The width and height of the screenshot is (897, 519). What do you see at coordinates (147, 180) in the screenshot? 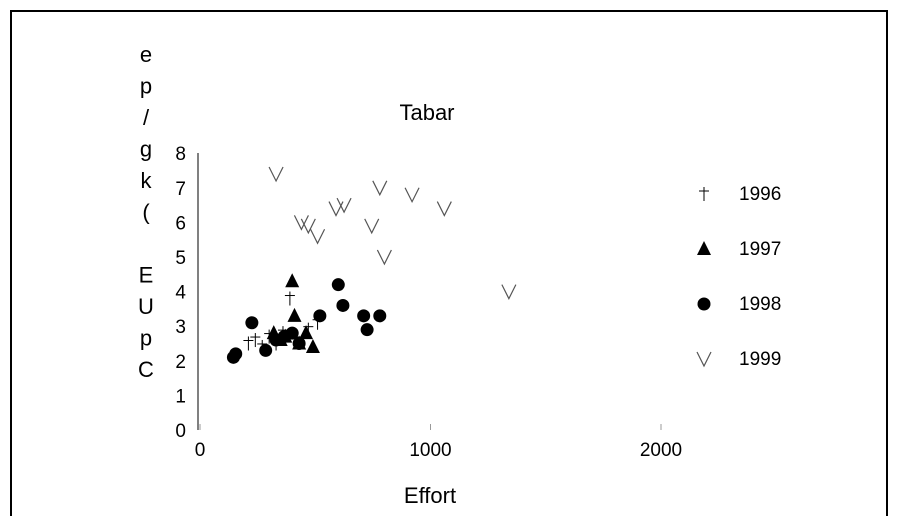
I see `y-axis-label-char: k` at bounding box center [147, 180].